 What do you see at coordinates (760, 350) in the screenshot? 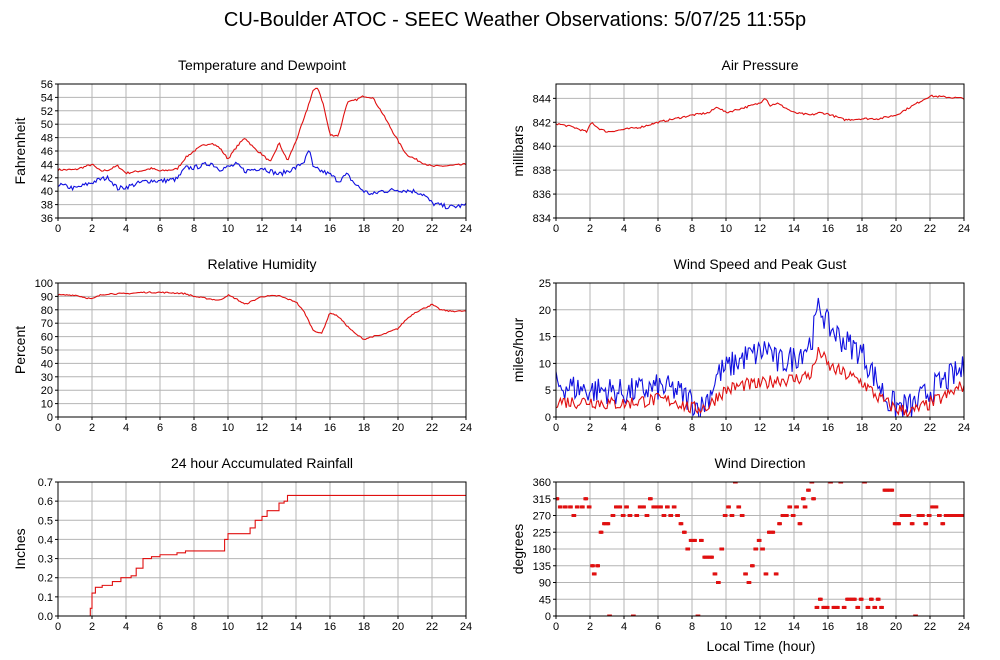
I see `plot-frame-wind` at bounding box center [760, 350].